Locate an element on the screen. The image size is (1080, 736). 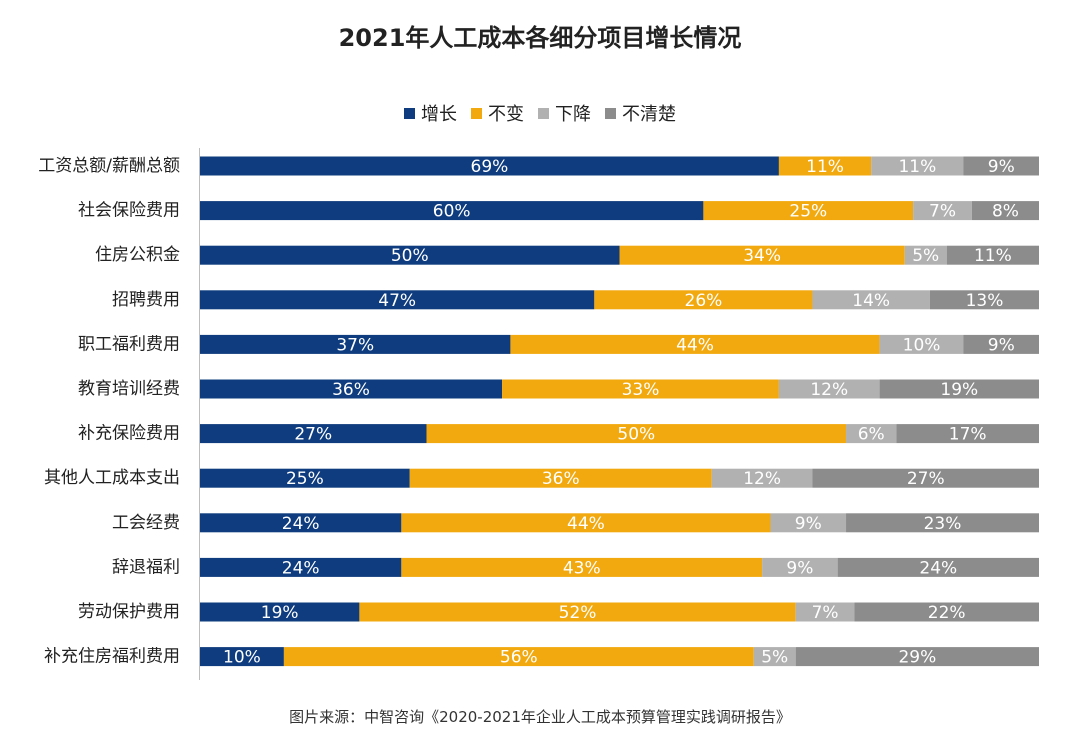
legend-label-decrease: 下降 is located at coordinates (573, 114).